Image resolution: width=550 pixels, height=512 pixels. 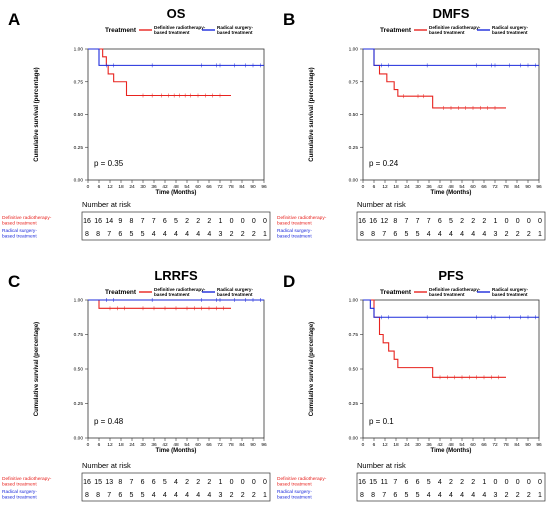 What do you see at coordinates (187, 482) in the screenshot?
I see `risk-count-radiotherapy: 2` at bounding box center [187, 482].